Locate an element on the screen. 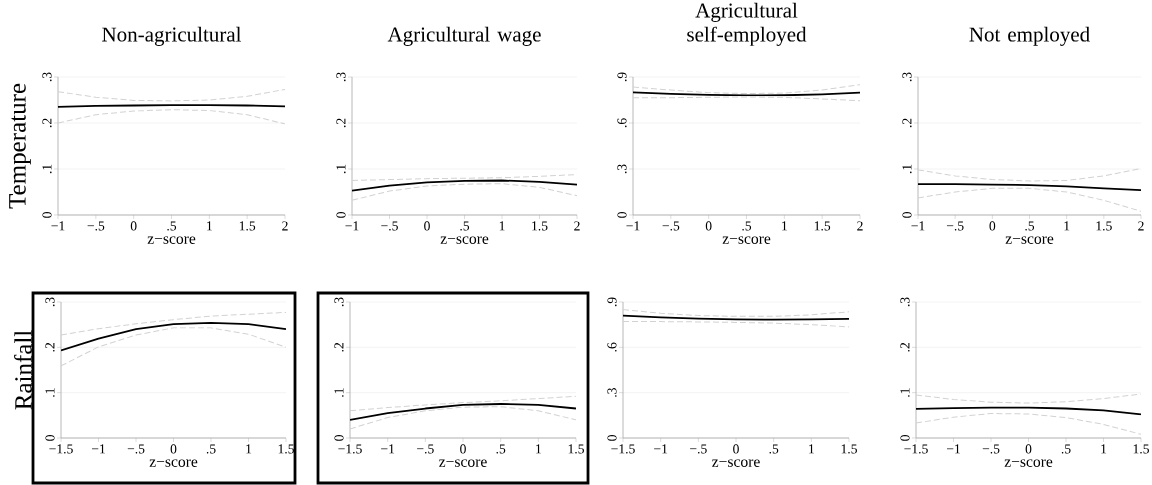 This screenshot has width=1152, height=485. chart-title: Non-agricultural is located at coordinates (172, 36).